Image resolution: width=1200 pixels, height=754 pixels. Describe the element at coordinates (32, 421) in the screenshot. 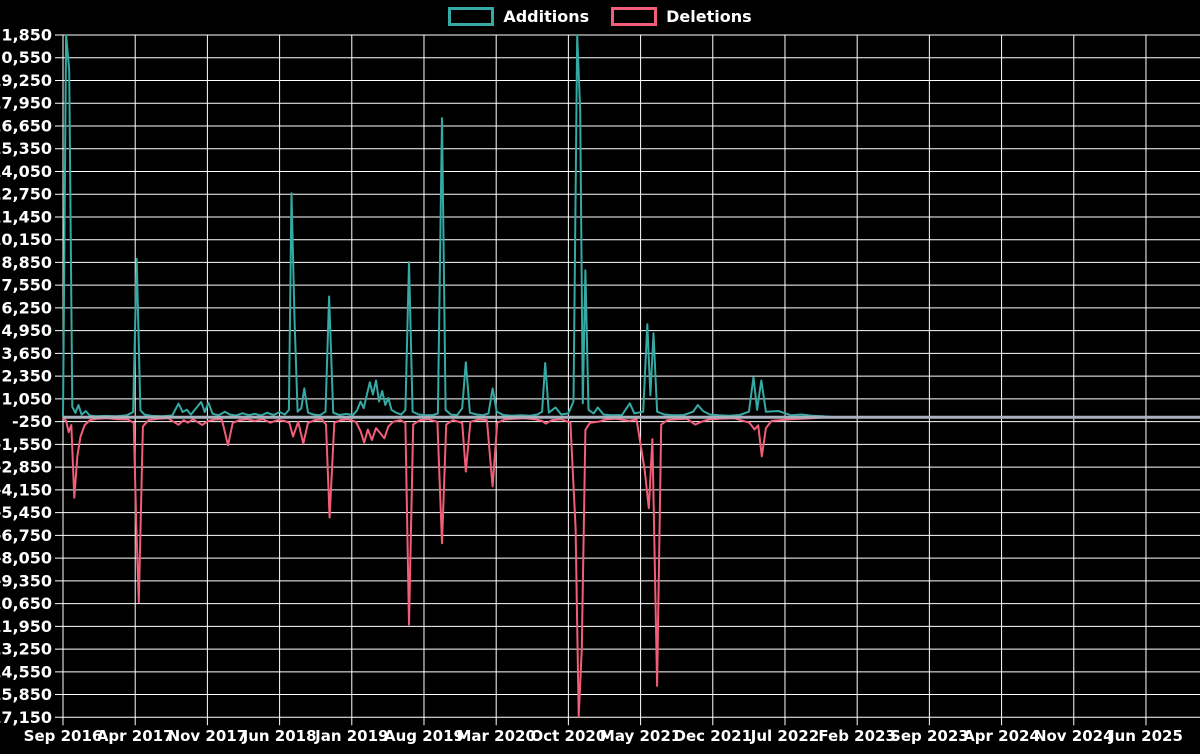

I see `y-tick-label: -250` at that location.